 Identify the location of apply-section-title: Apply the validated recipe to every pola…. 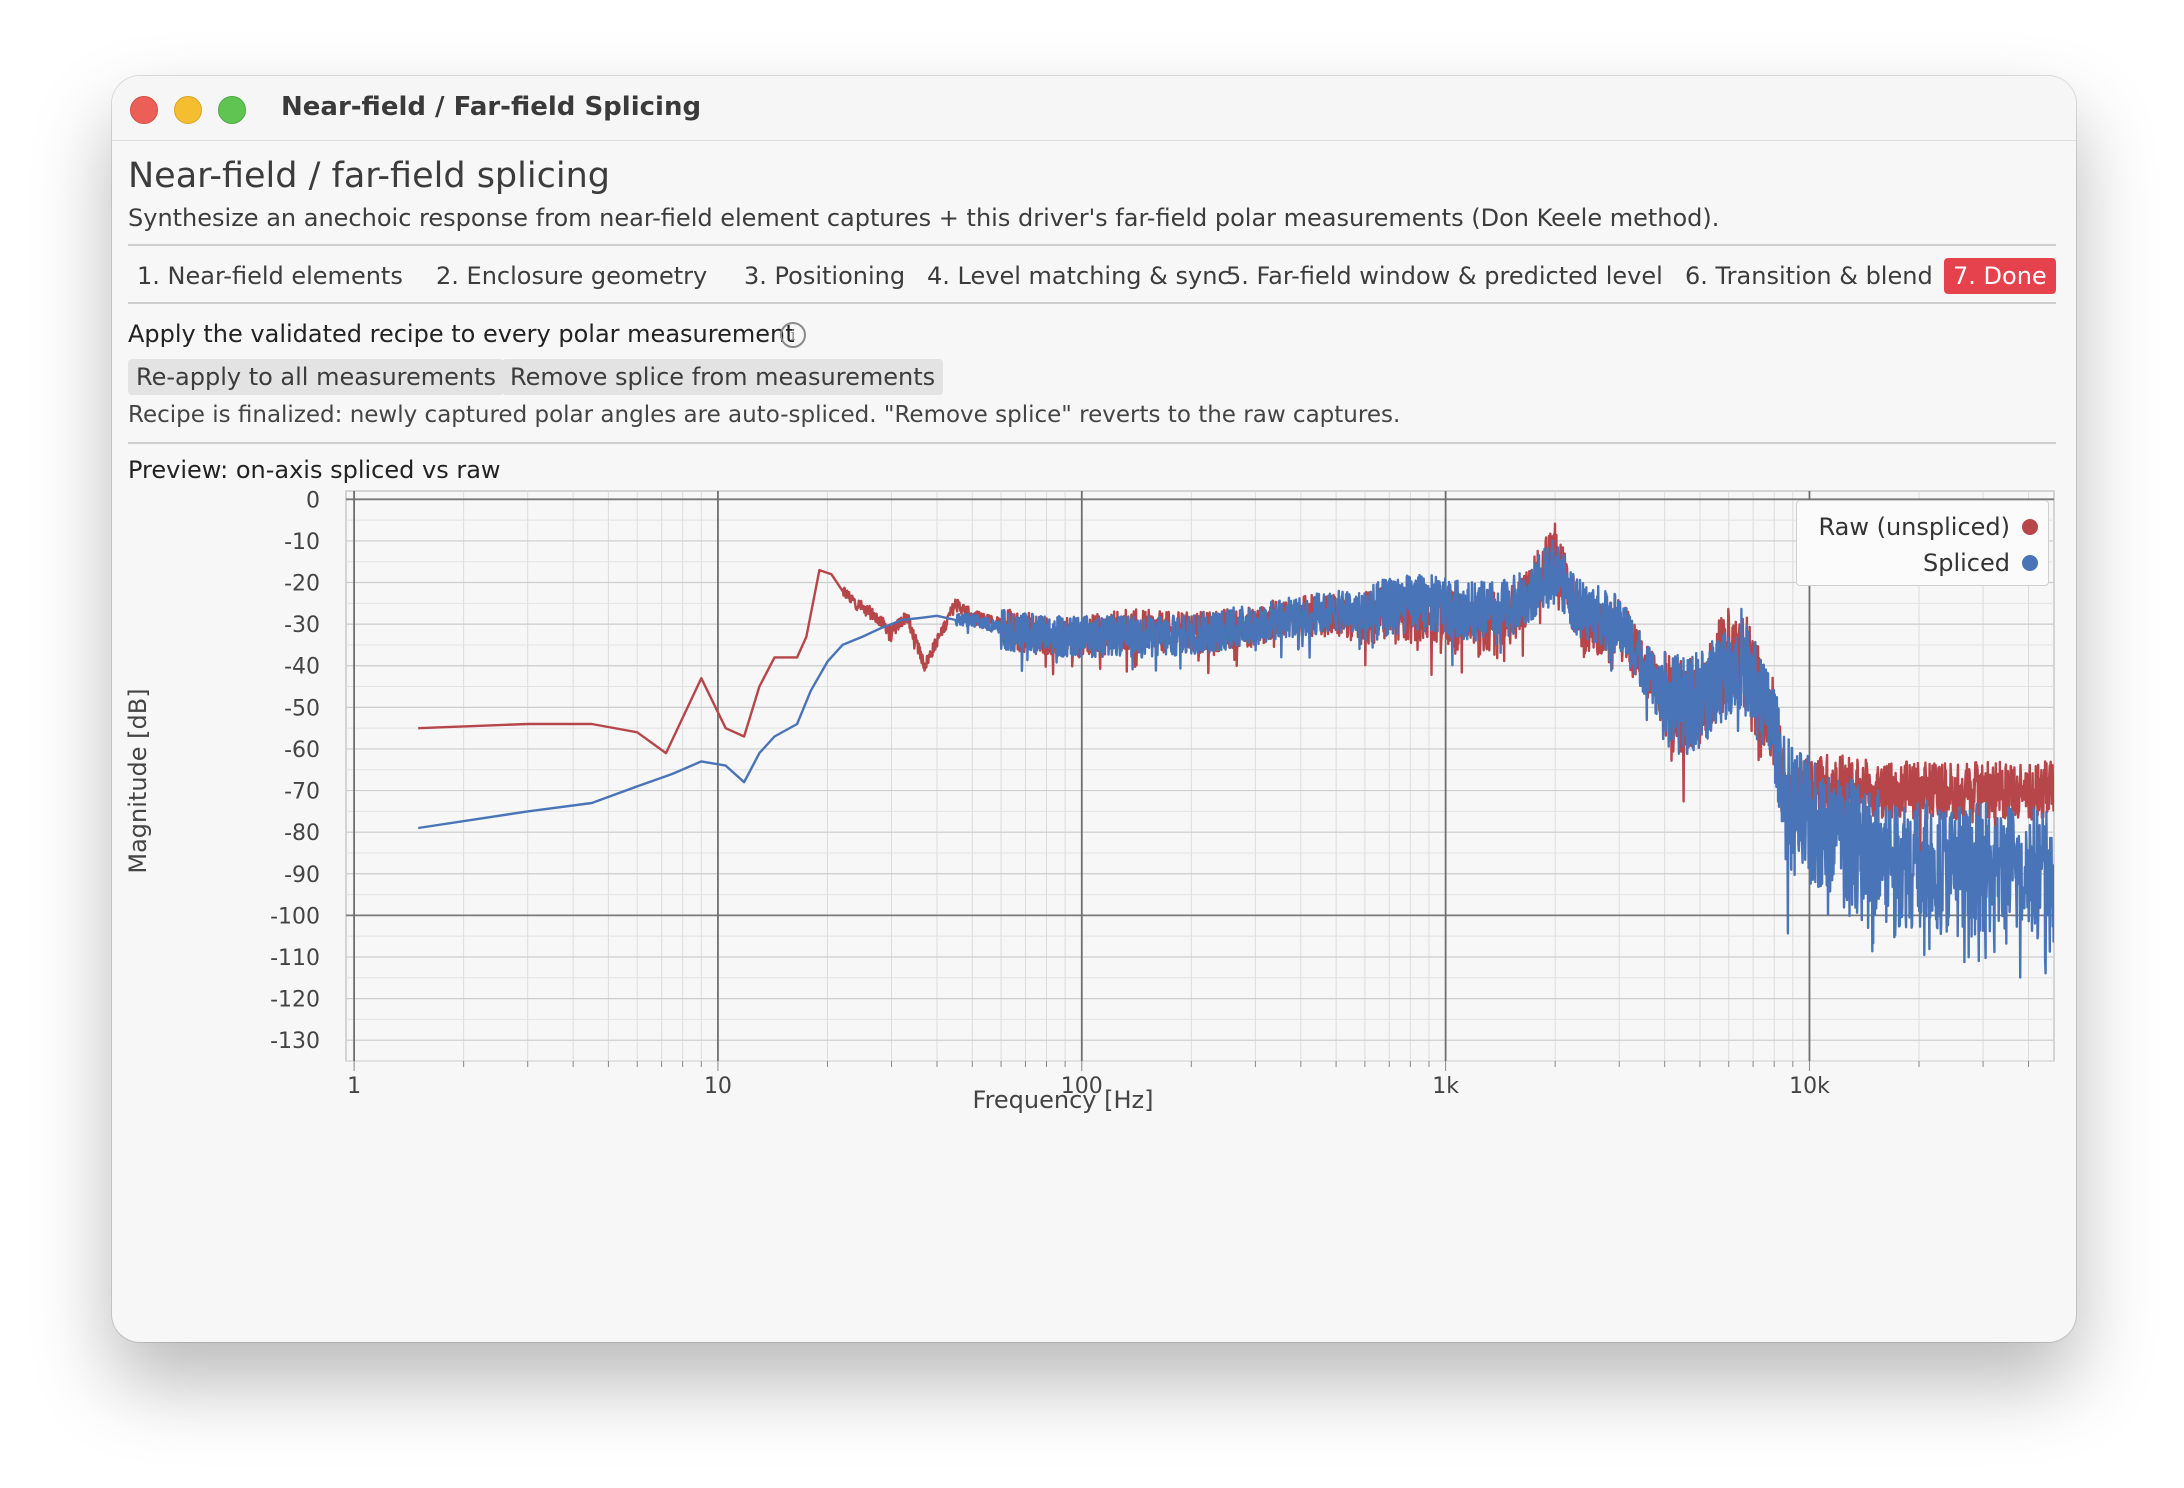
(461, 334).